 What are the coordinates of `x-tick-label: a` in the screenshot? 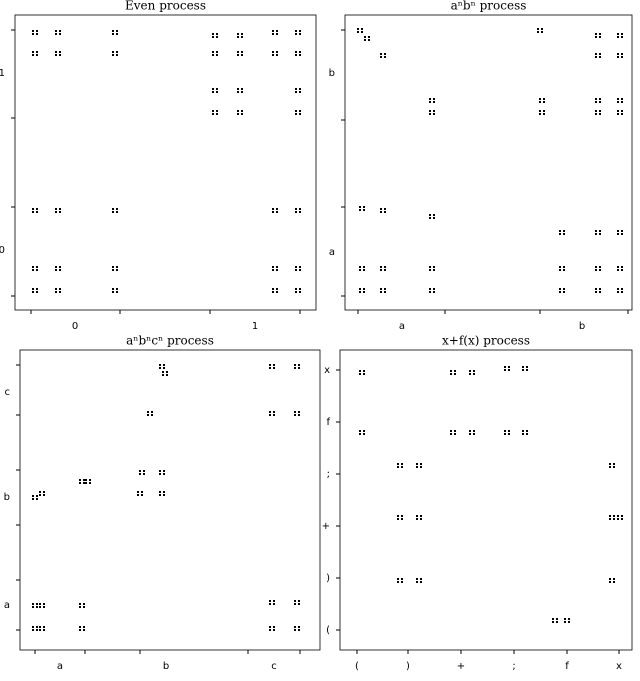 It's located at (60, 666).